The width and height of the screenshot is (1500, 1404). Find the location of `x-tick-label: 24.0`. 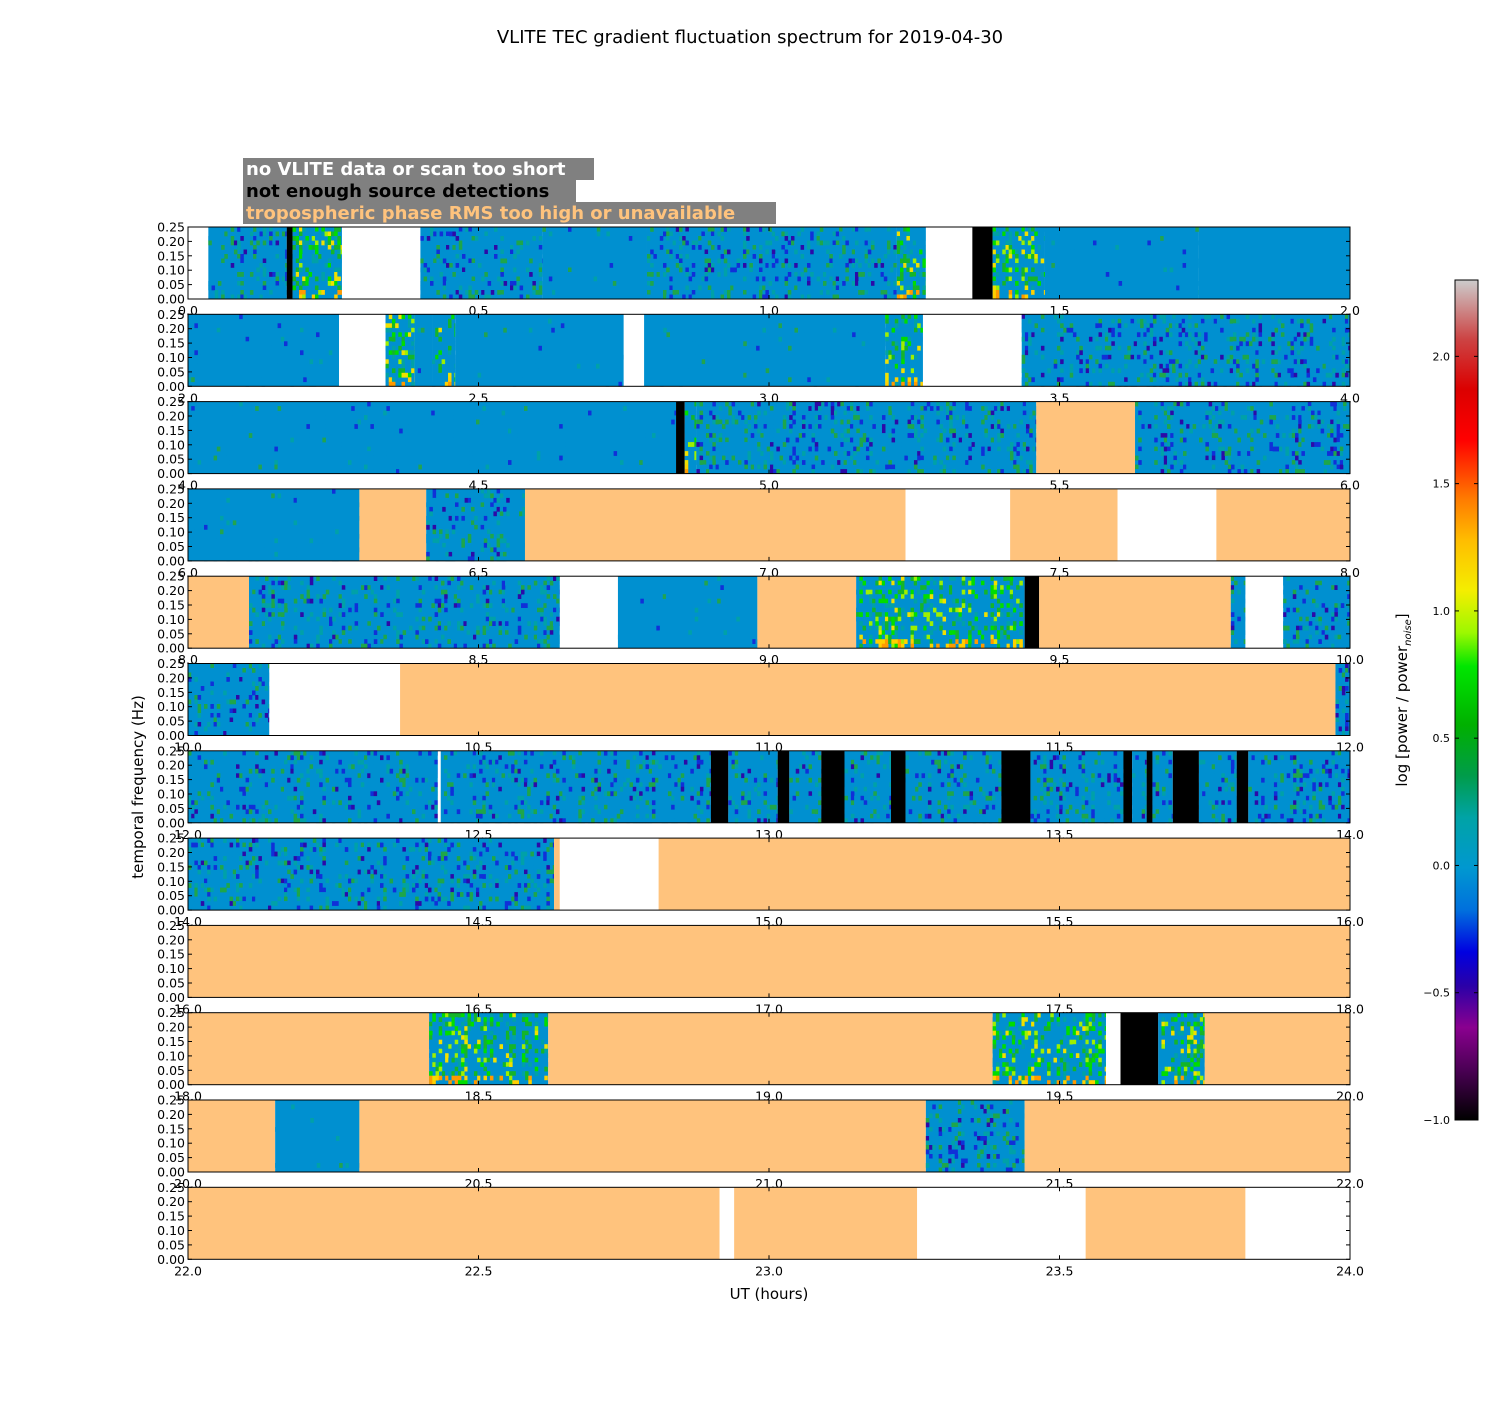

x-tick-label: 24.0 is located at coordinates (1350, 1270).